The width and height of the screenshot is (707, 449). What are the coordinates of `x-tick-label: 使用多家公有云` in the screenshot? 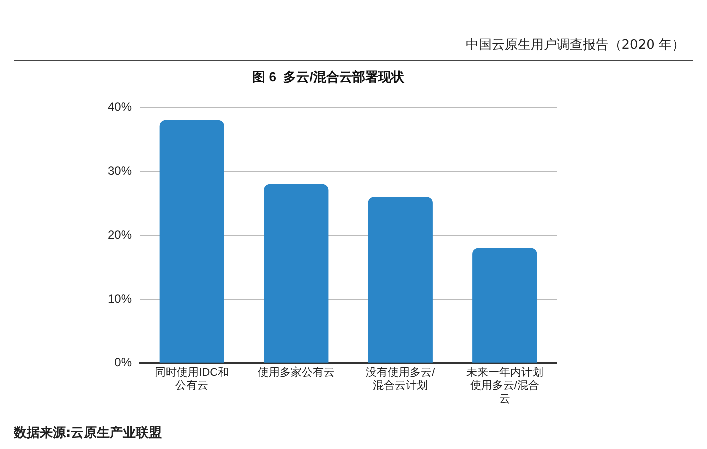 It's located at (296, 373).